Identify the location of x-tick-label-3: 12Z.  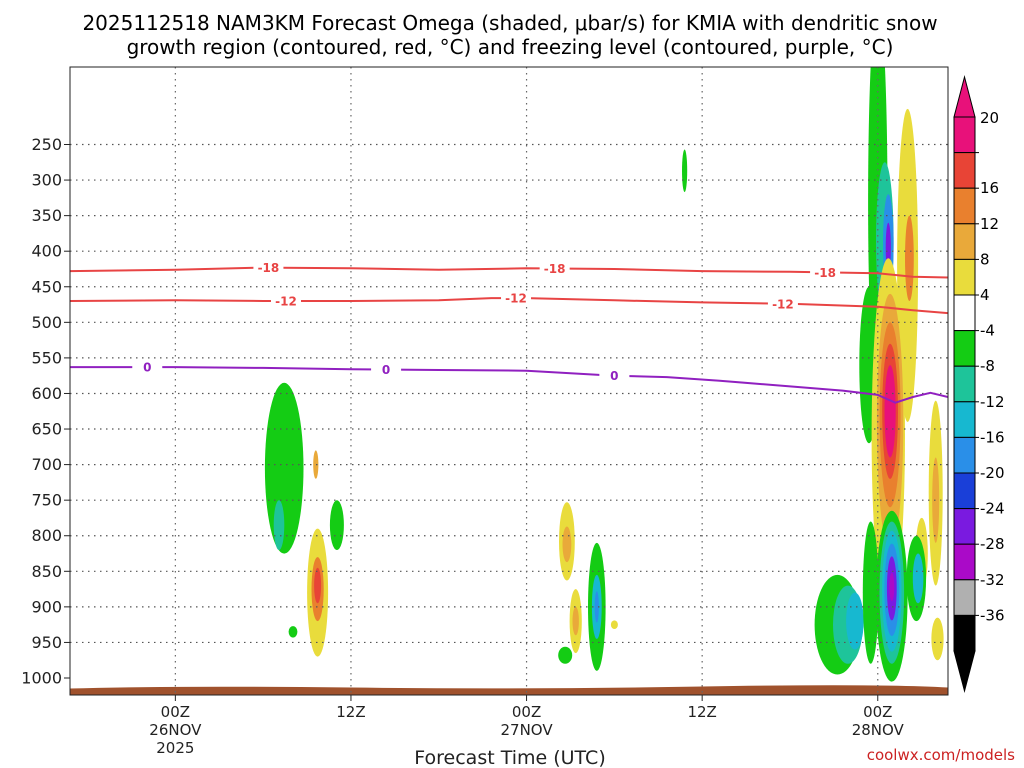
(701, 712).